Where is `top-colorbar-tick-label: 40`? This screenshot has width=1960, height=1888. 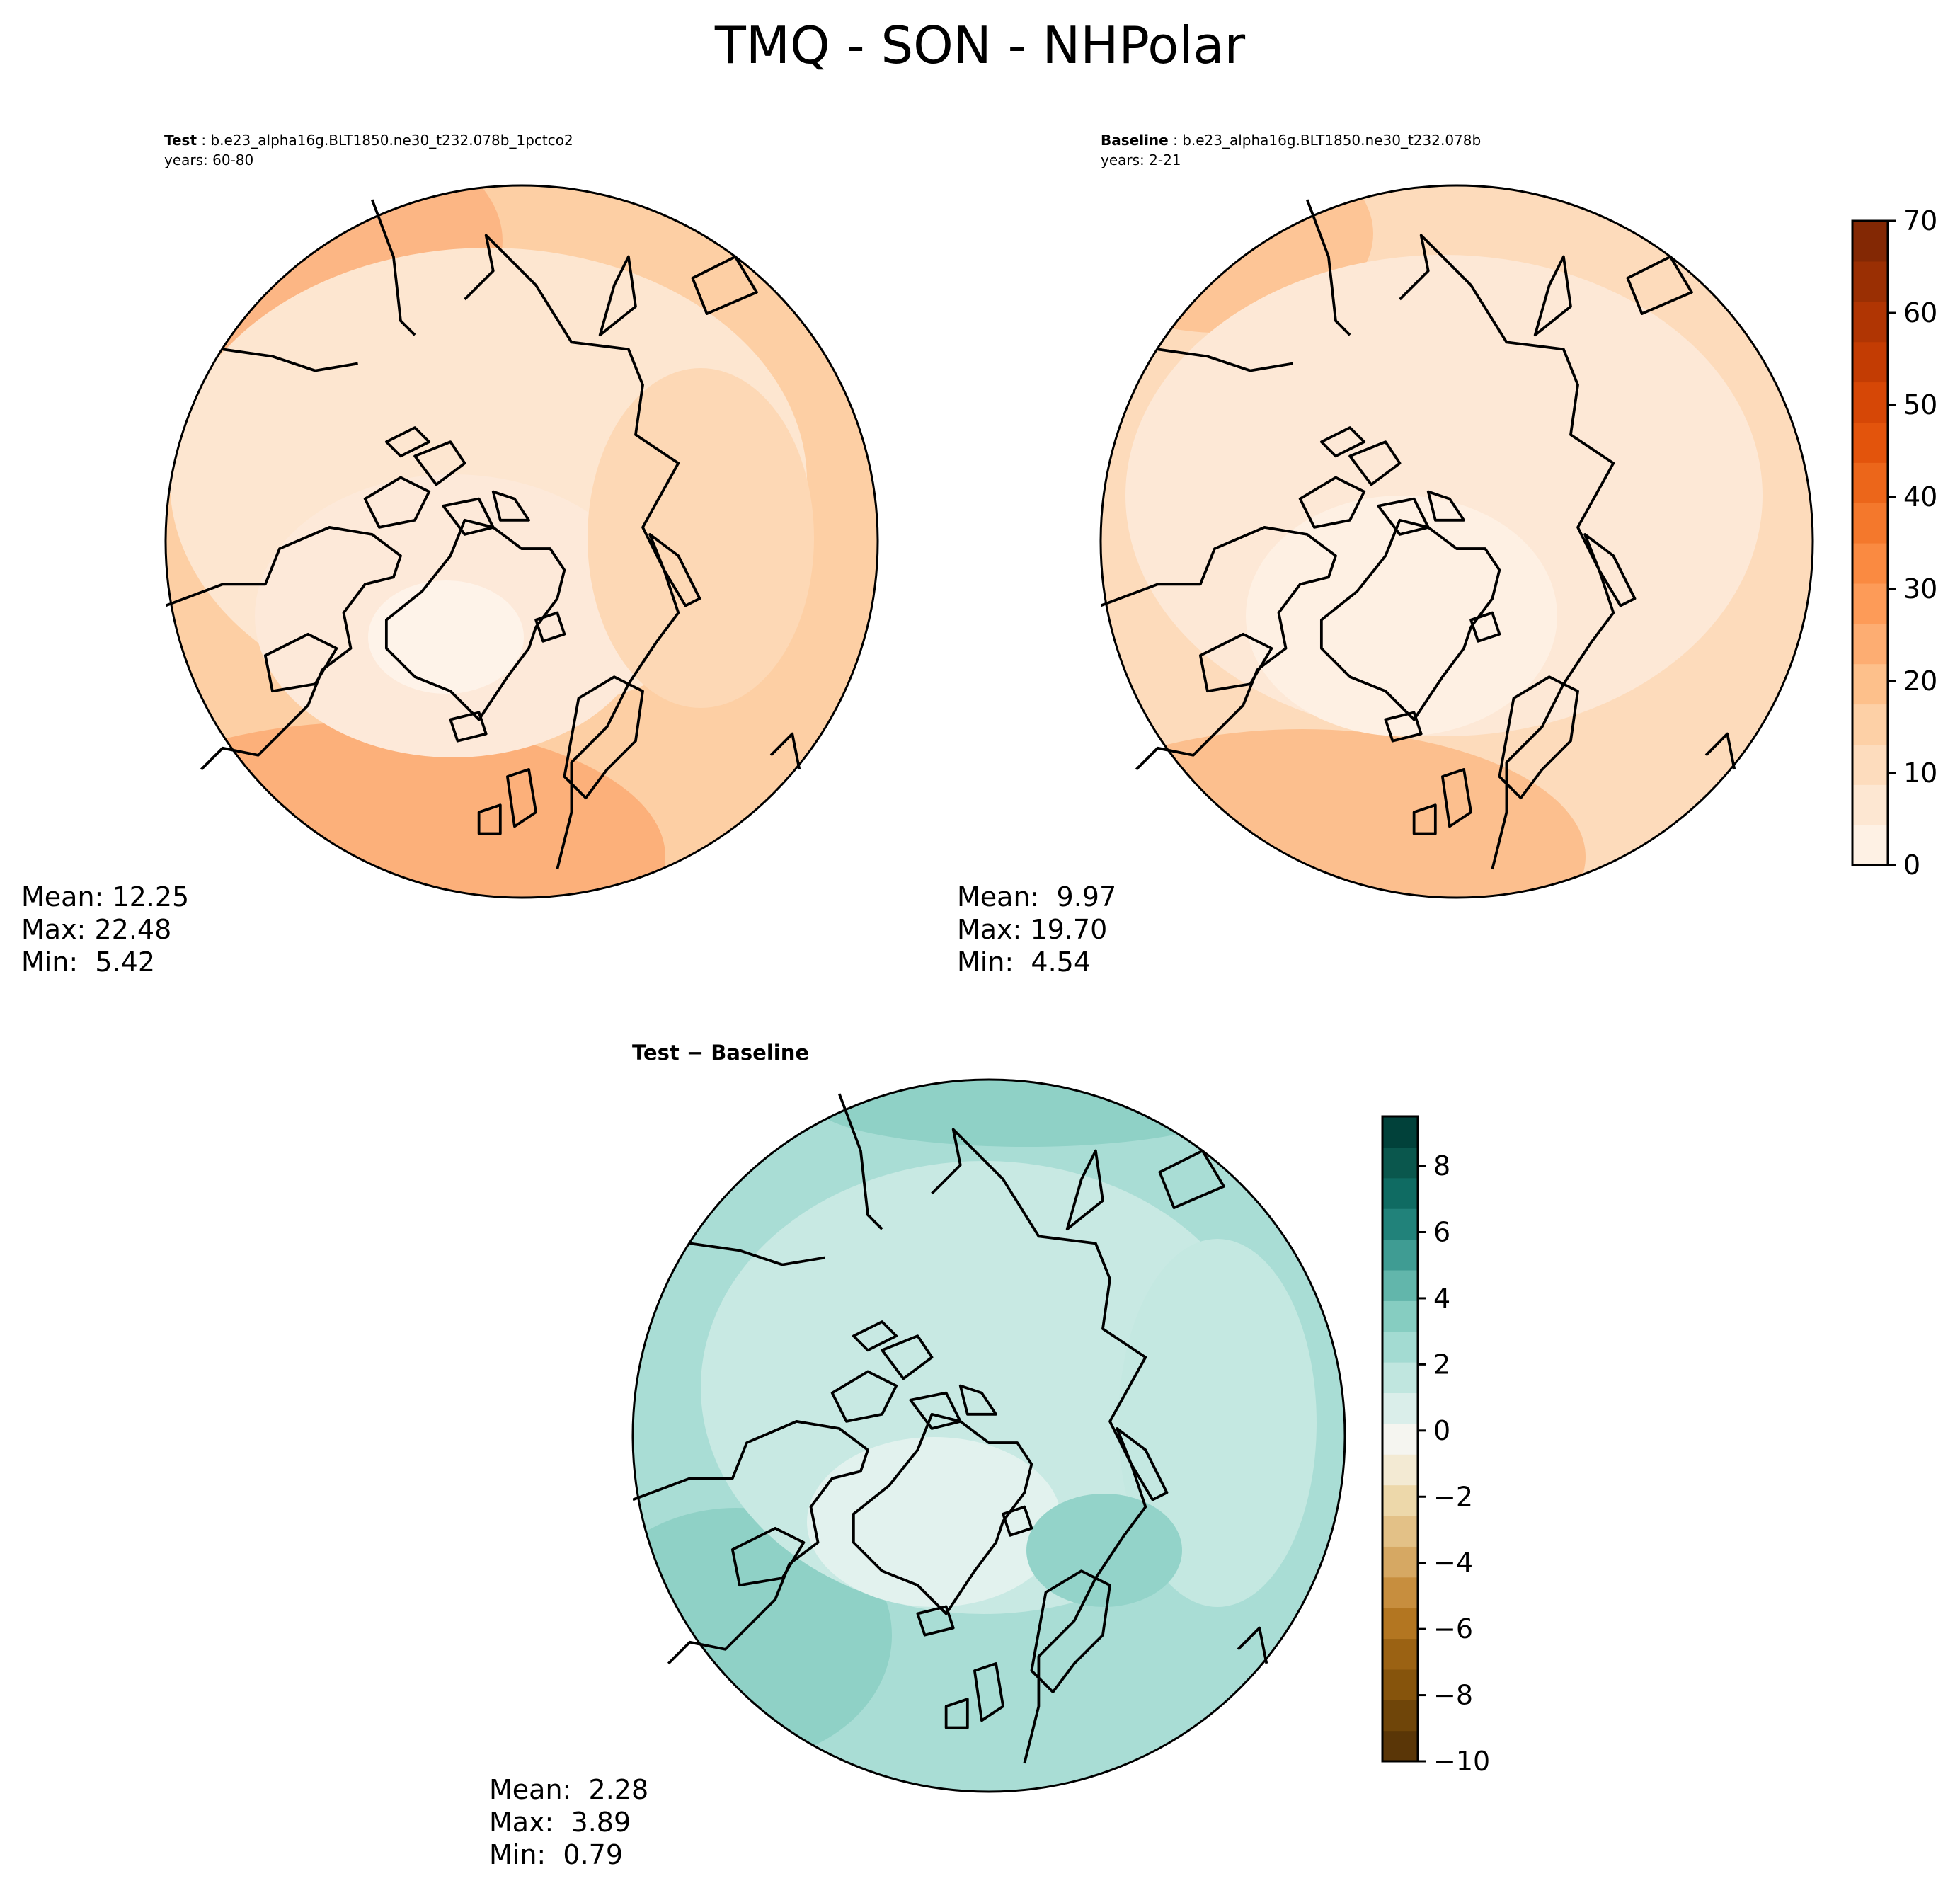
top-colorbar-tick-label: 40 is located at coordinates (1920, 497).